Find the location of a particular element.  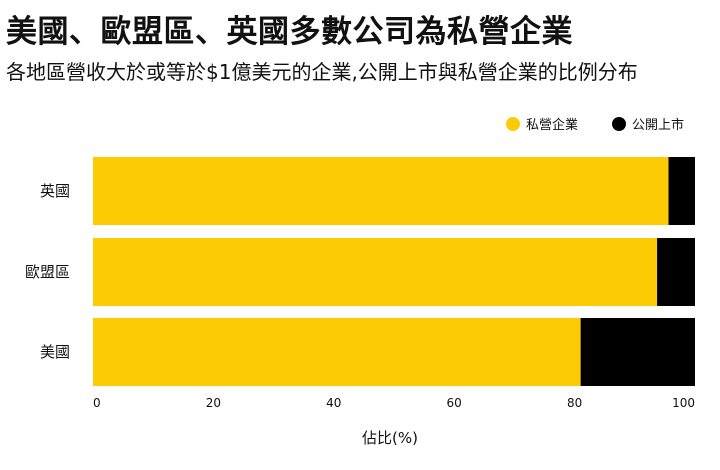

x-tick-label-4: 80 is located at coordinates (574, 403).